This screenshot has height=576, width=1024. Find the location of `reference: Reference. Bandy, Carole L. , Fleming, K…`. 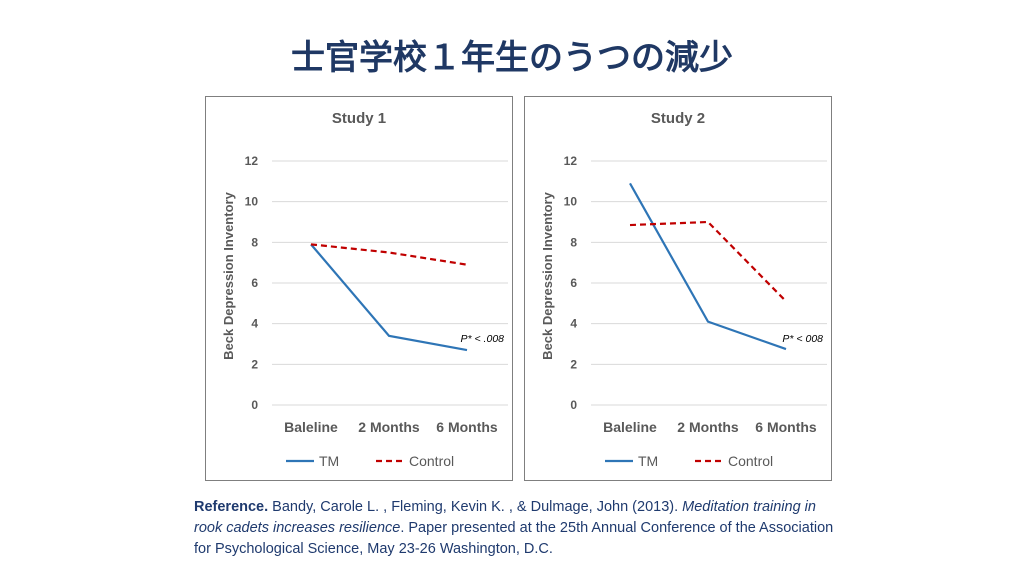

reference: Reference. Bandy, Carole L. , Fleming, K… is located at coordinates (514, 528).